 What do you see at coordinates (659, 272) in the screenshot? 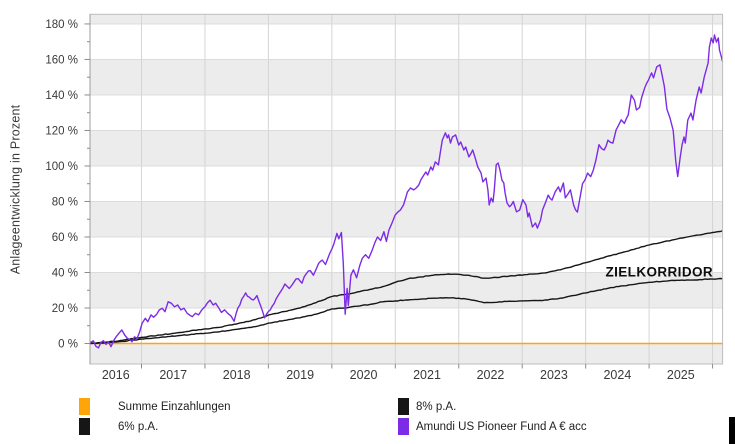
I see `zielkorridor-label: ZIELKORRIDOR` at bounding box center [659, 272].